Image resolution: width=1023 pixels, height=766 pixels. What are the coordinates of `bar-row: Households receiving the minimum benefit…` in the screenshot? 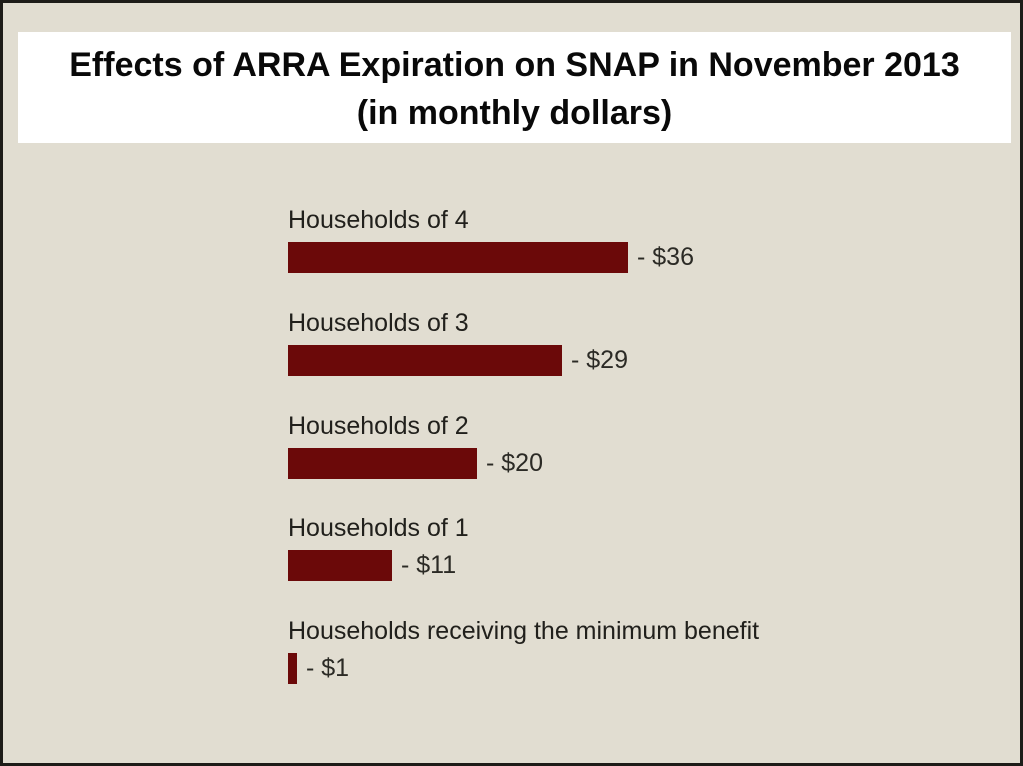 It's located at (523, 650).